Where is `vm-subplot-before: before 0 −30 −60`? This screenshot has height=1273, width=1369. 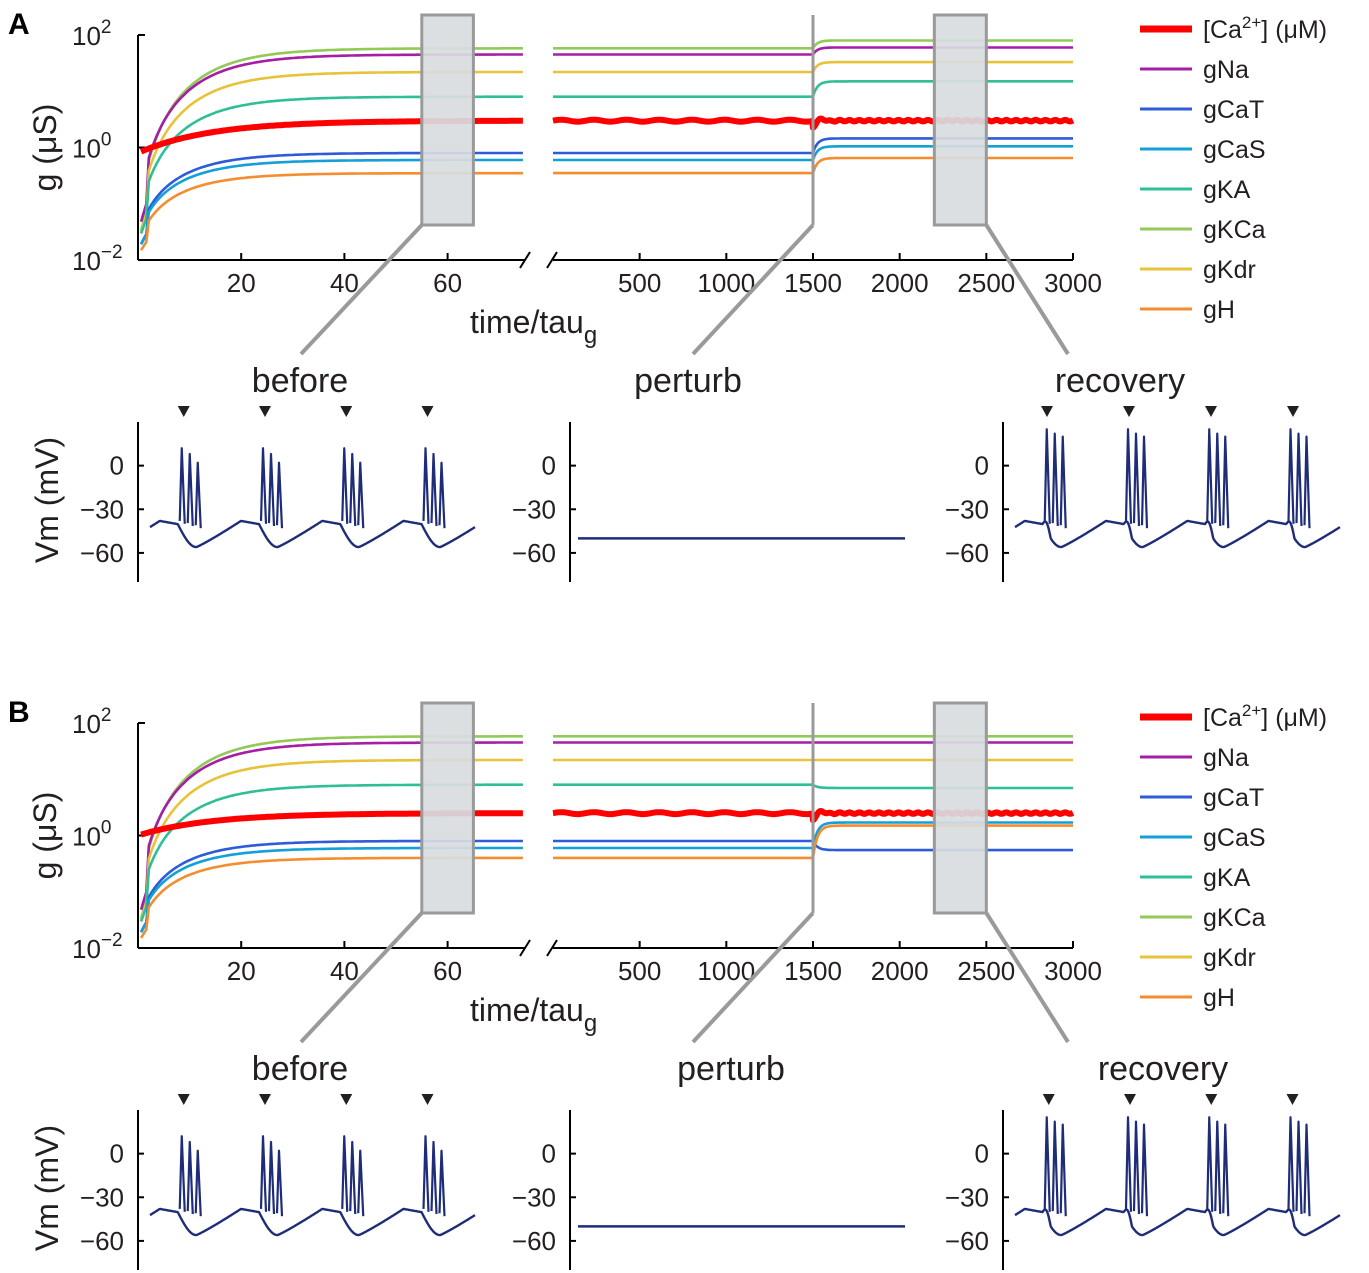 vm-subplot-before: before 0 −30 −60 is located at coordinates (278, 472).